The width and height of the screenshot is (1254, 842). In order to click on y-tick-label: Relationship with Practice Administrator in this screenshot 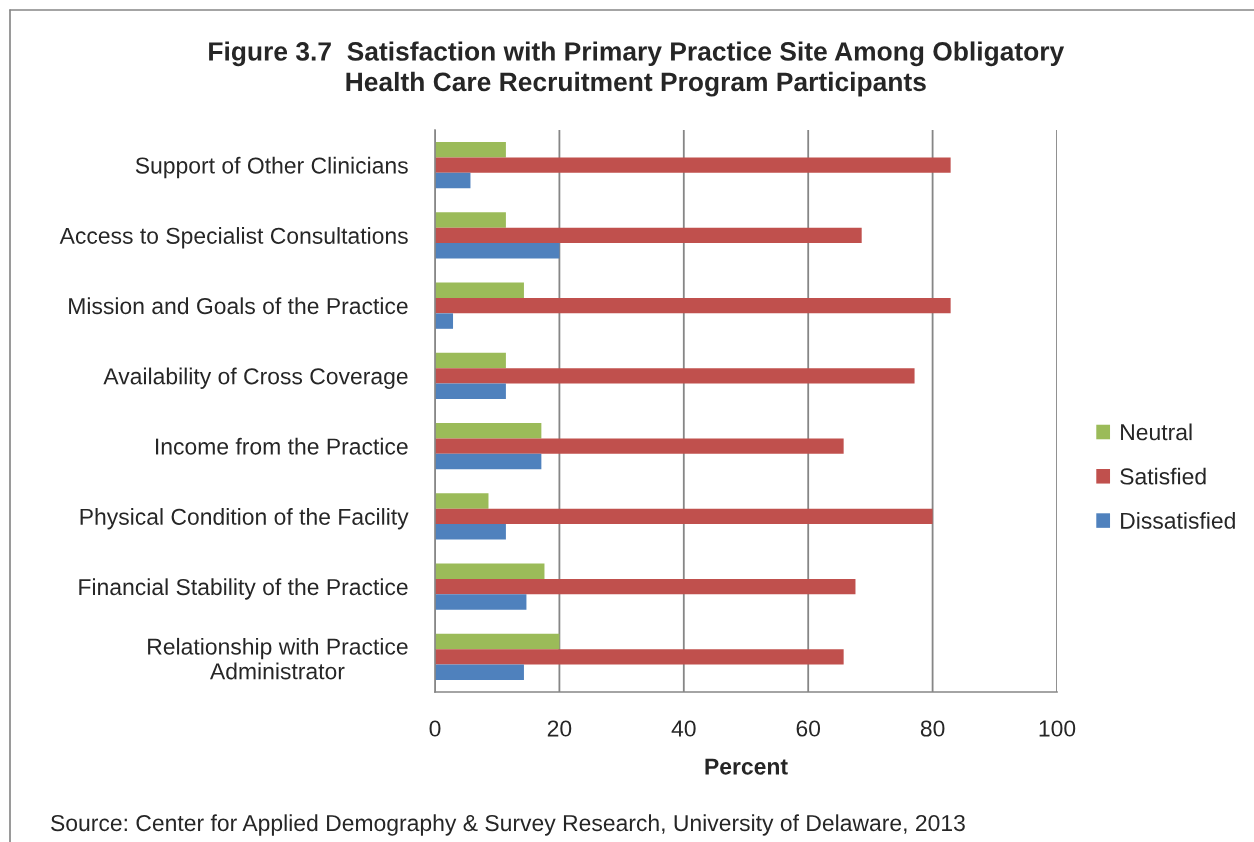, I will do `click(278, 658)`.